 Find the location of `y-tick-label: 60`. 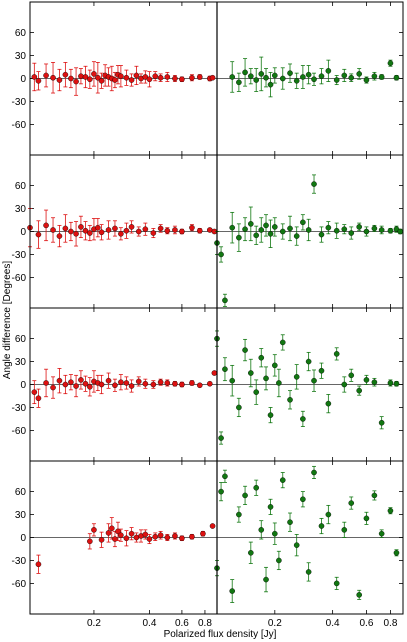

y-tick-label: 60 is located at coordinates (21, 186).